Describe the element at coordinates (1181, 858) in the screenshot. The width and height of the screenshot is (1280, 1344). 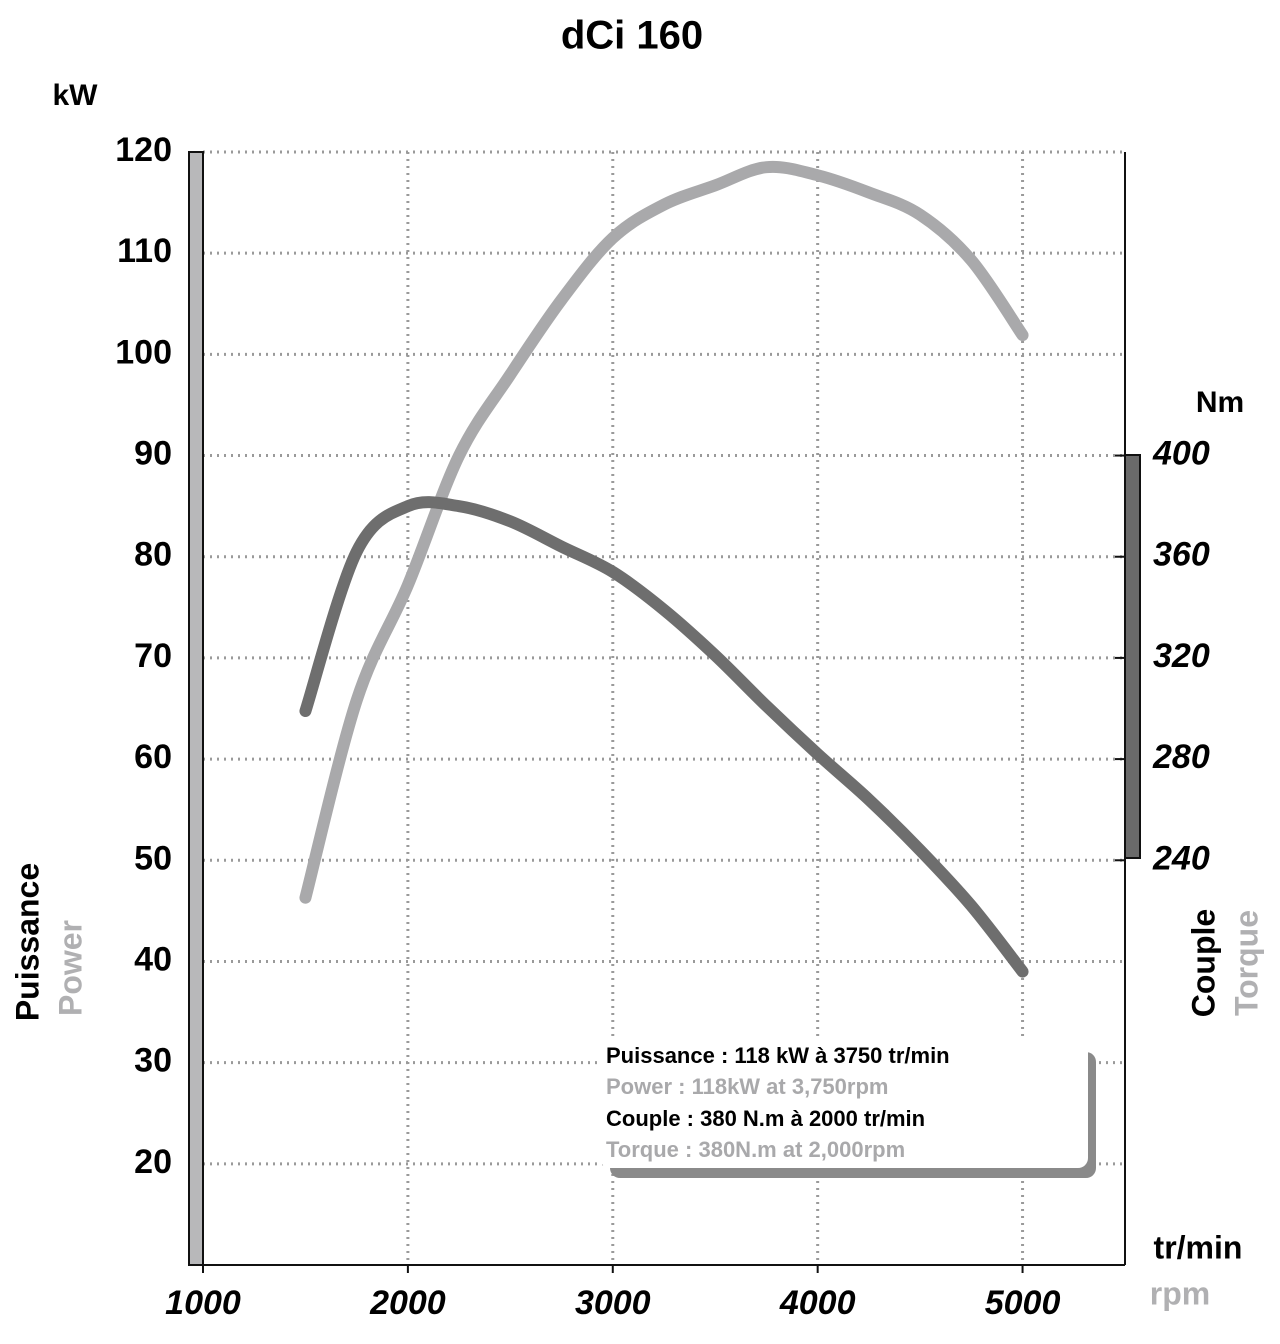
I see `y2-tick-label: 240` at that location.